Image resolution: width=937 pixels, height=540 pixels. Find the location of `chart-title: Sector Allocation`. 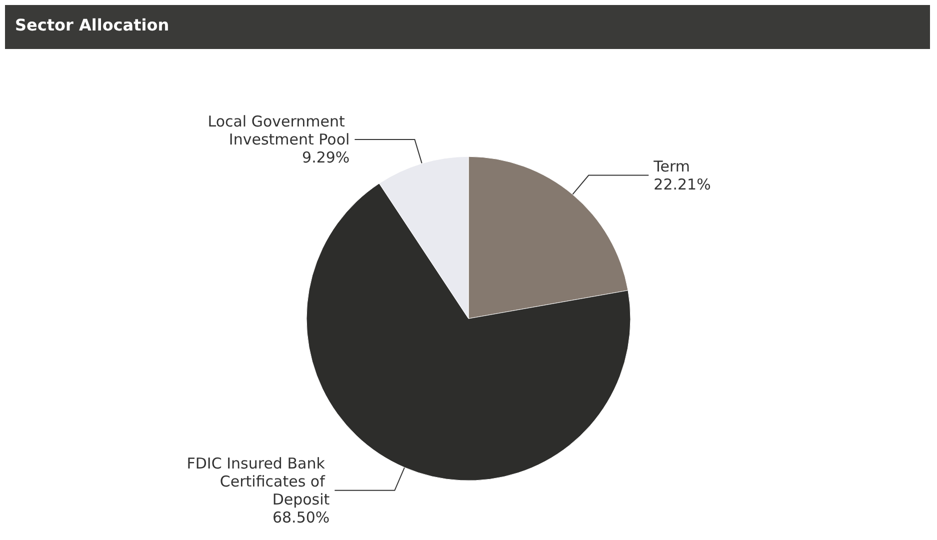

chart-title: Sector Allocation is located at coordinates (92, 25).